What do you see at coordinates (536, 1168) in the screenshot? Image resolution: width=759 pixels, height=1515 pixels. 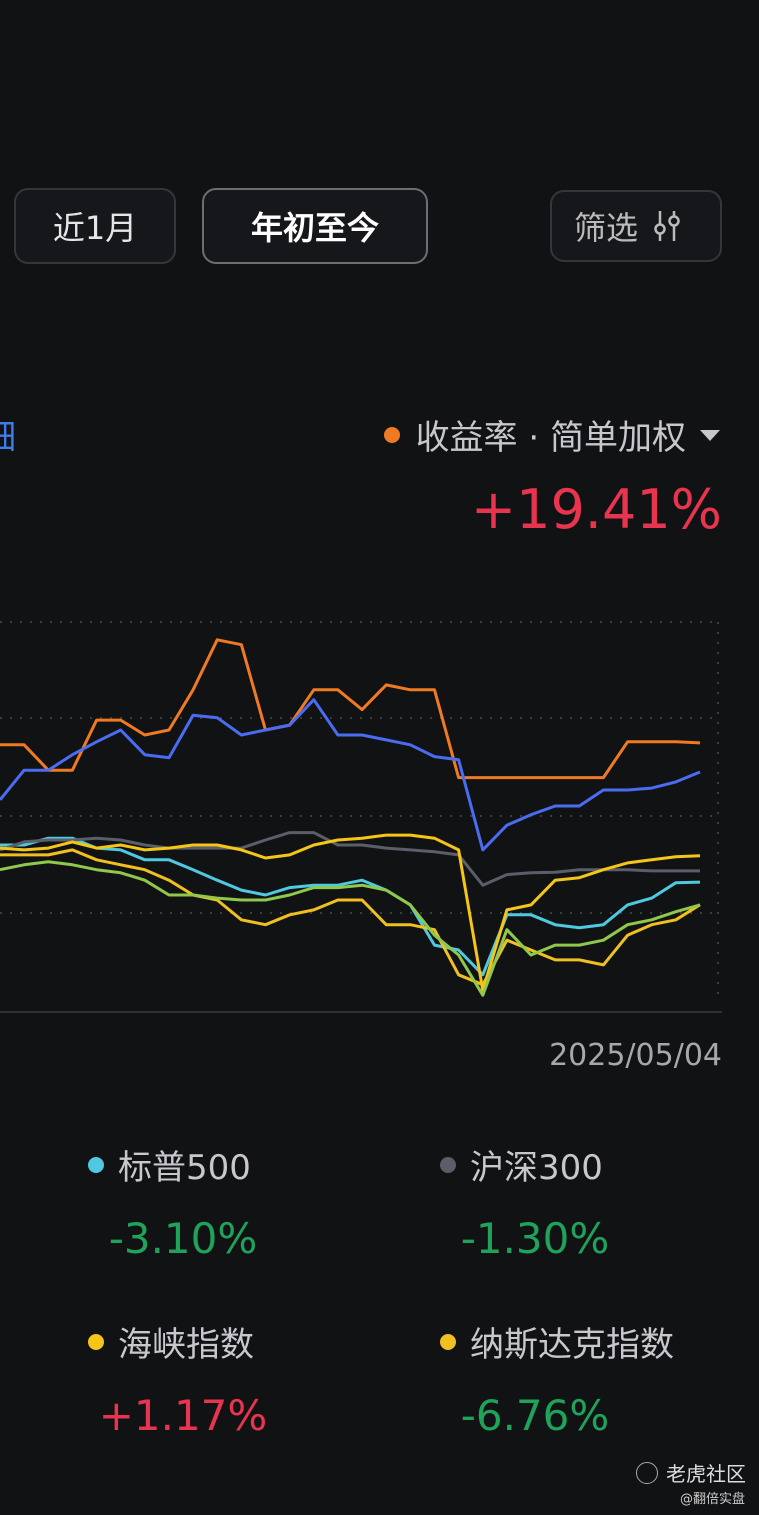 I see `legend-label: 沪深300` at bounding box center [536, 1168].